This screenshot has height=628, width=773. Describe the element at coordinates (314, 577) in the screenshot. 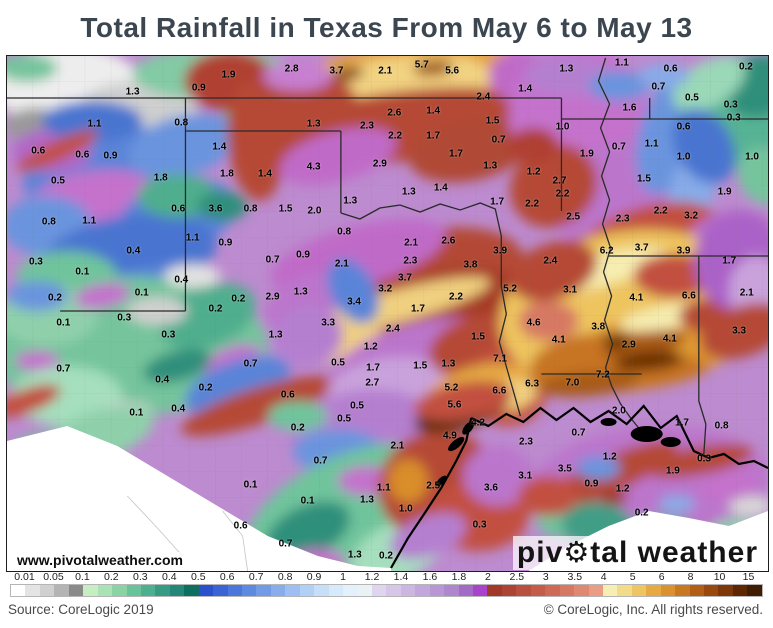

I see `colorbar-tick: 0.9` at that location.